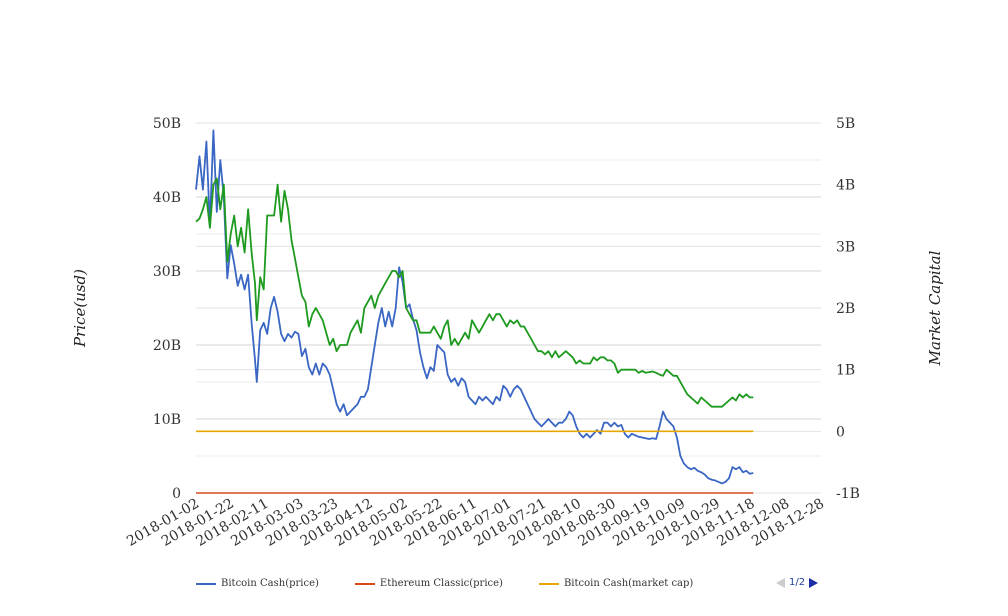  Describe the element at coordinates (167, 124) in the screenshot. I see `left-tick-label: 50B` at that location.